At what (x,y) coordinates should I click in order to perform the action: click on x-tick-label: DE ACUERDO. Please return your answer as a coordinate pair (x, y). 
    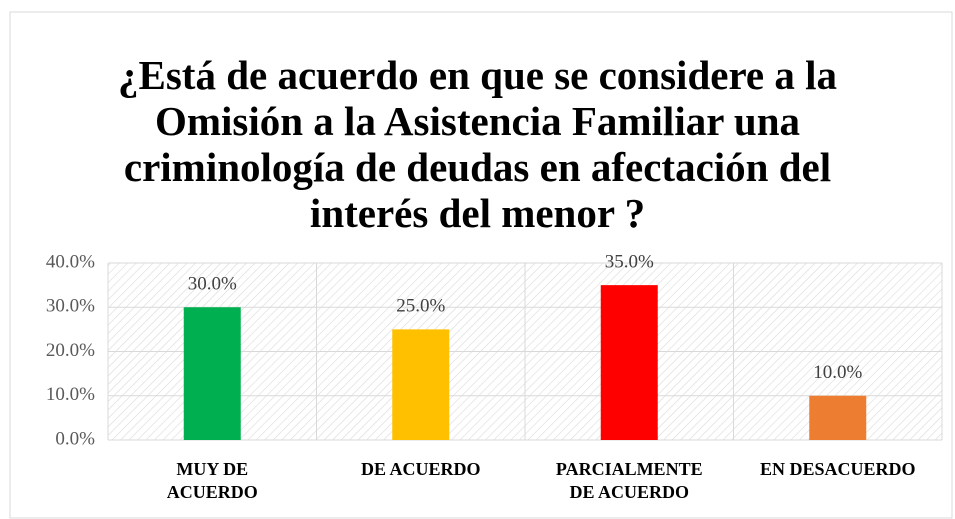
    Looking at the image, I should click on (420, 469).